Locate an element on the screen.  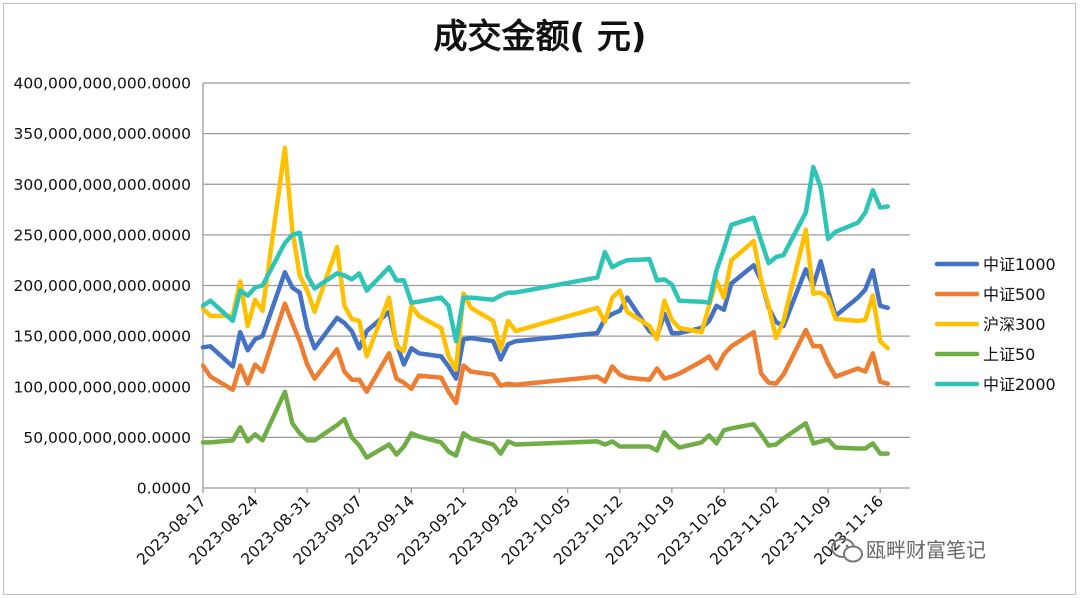
y-tick-label: 150,000,000,000.0000 is located at coordinates (103, 337).